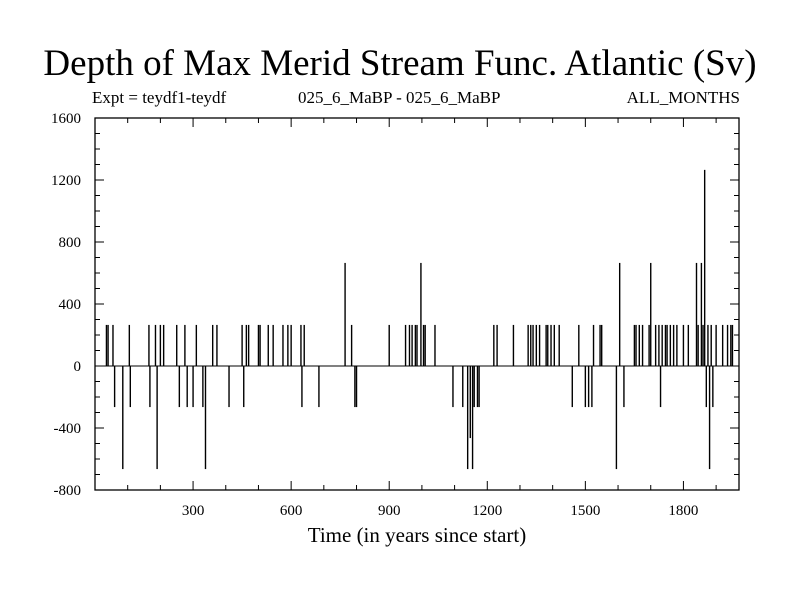 This screenshot has height=600, width=800. What do you see at coordinates (389, 511) in the screenshot?
I see `x-tick-label: 900` at bounding box center [389, 511].